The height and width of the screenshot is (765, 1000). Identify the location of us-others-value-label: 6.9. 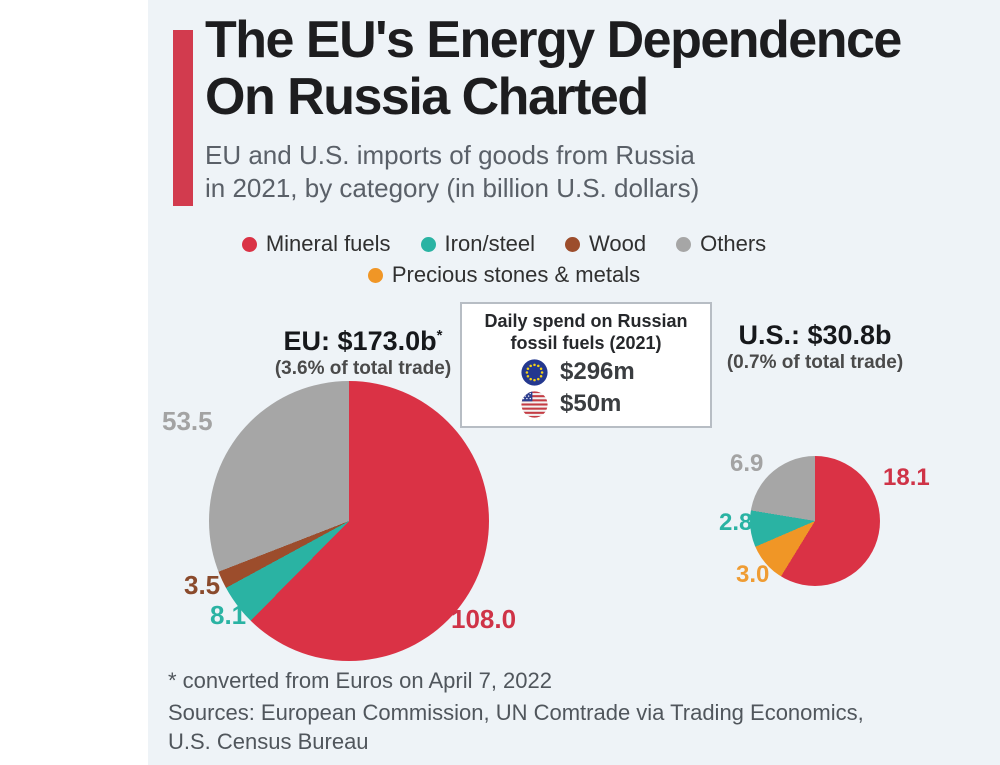
(747, 463).